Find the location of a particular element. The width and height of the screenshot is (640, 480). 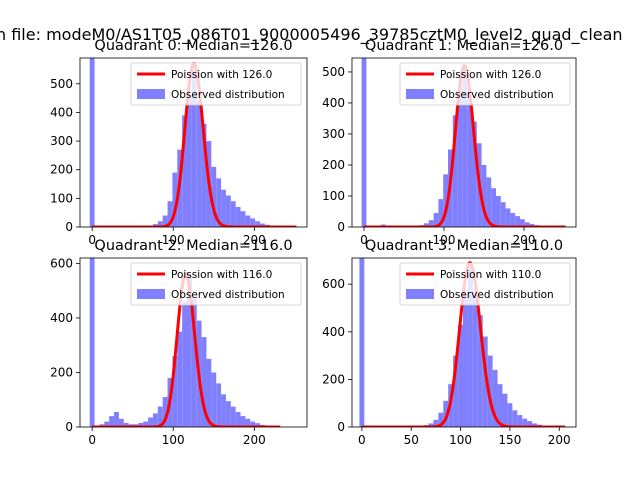

subplot-title: Quadrant 2: Median=116.0 is located at coordinates (193, 246).